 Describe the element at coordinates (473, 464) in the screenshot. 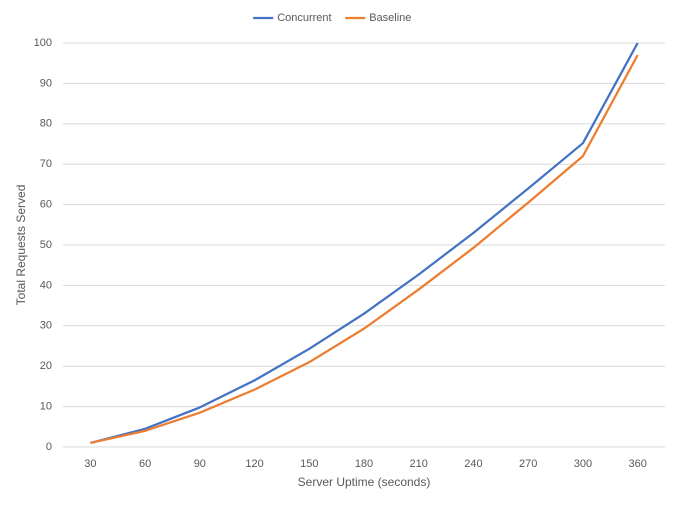

I see `x-tick-label: 240` at that location.